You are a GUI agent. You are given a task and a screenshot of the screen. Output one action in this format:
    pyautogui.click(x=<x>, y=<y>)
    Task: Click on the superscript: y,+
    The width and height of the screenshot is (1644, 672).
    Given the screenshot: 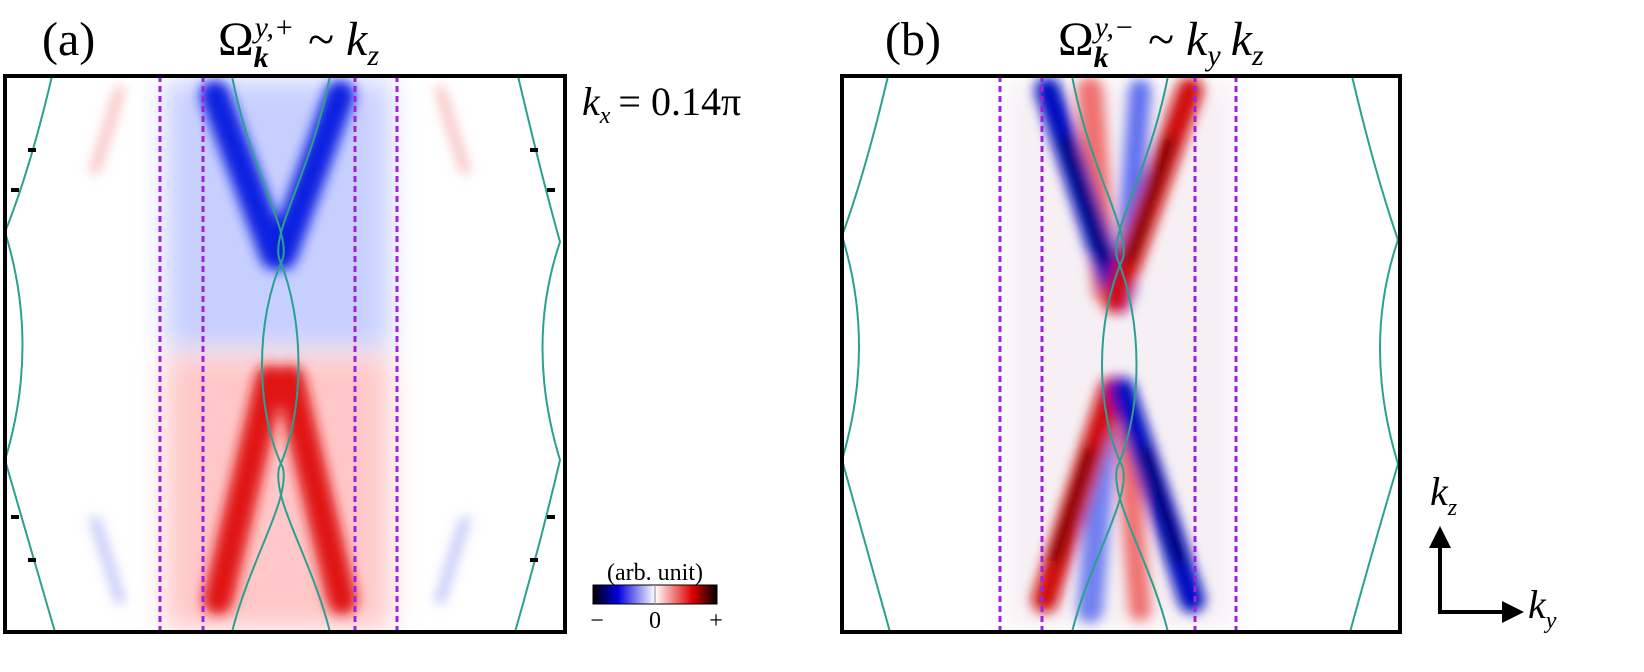 What is the action you would take?
    pyautogui.click(x=273, y=27)
    